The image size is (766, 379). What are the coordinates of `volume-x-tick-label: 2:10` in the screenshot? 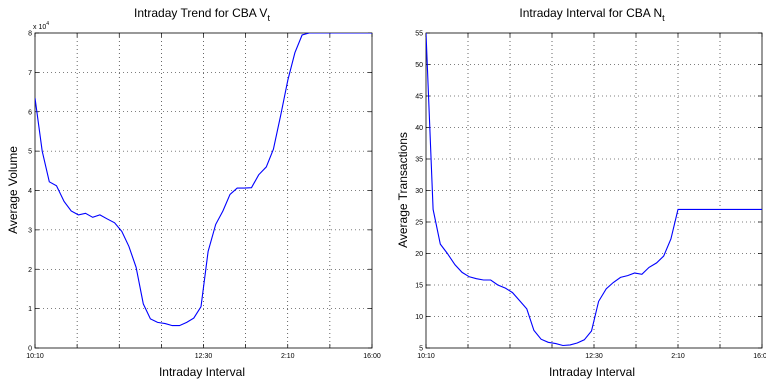 It's located at (288, 356).